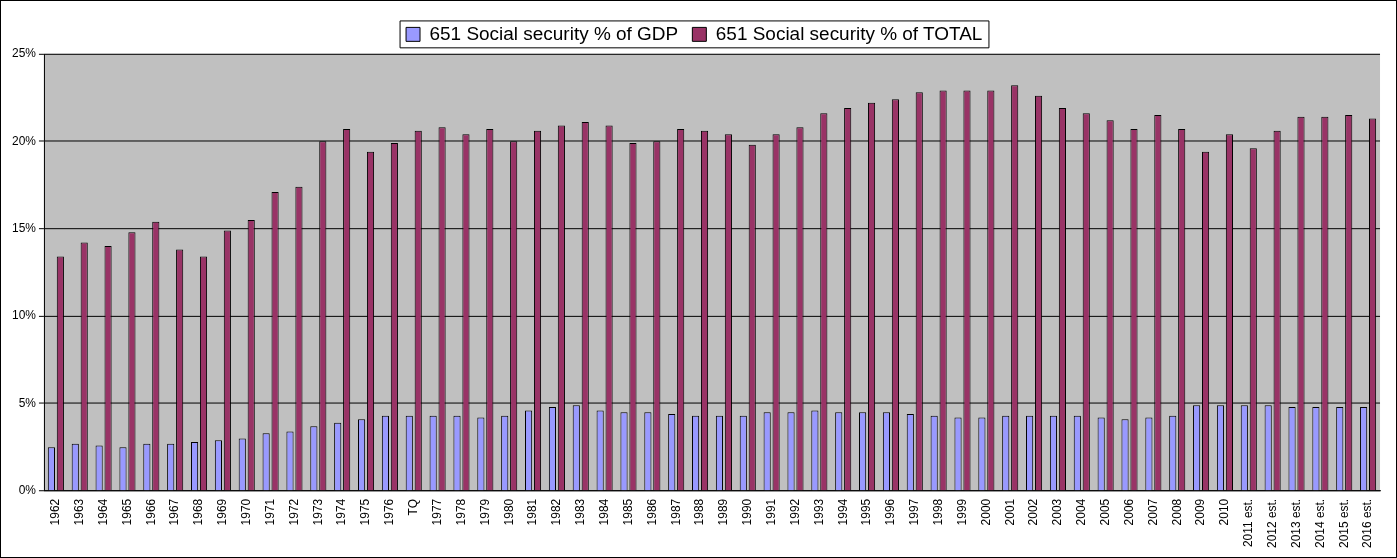 Image resolution: width=1397 pixels, height=558 pixels. I want to click on x-tick-label: 1992, so click(794, 512).